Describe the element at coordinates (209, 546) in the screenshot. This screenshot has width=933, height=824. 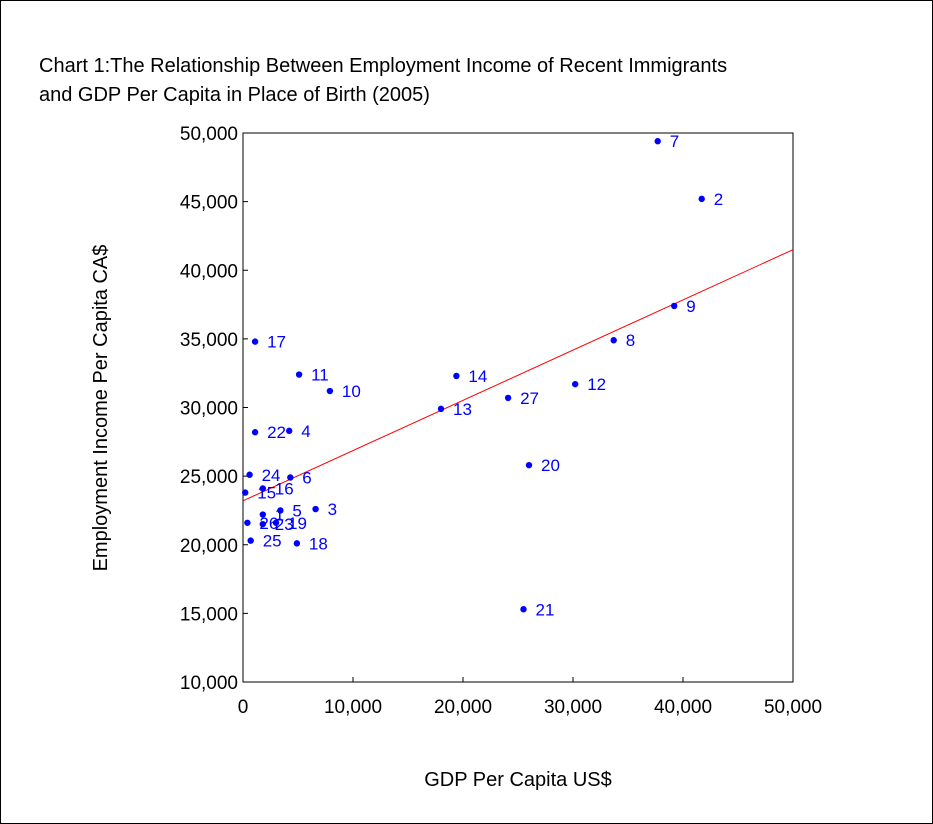
I see `y-tick-label: 20,000` at that location.